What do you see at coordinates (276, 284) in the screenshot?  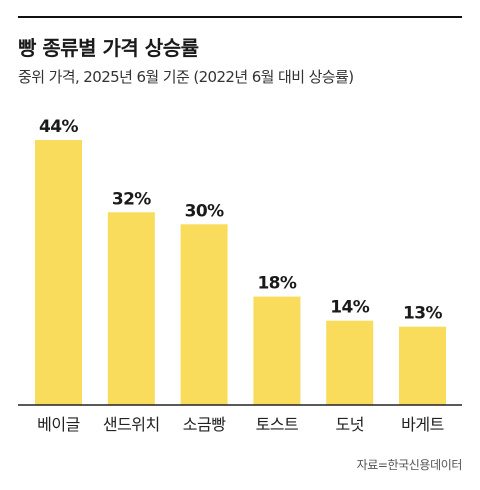 I see `value-label-4: 18%` at bounding box center [276, 284].